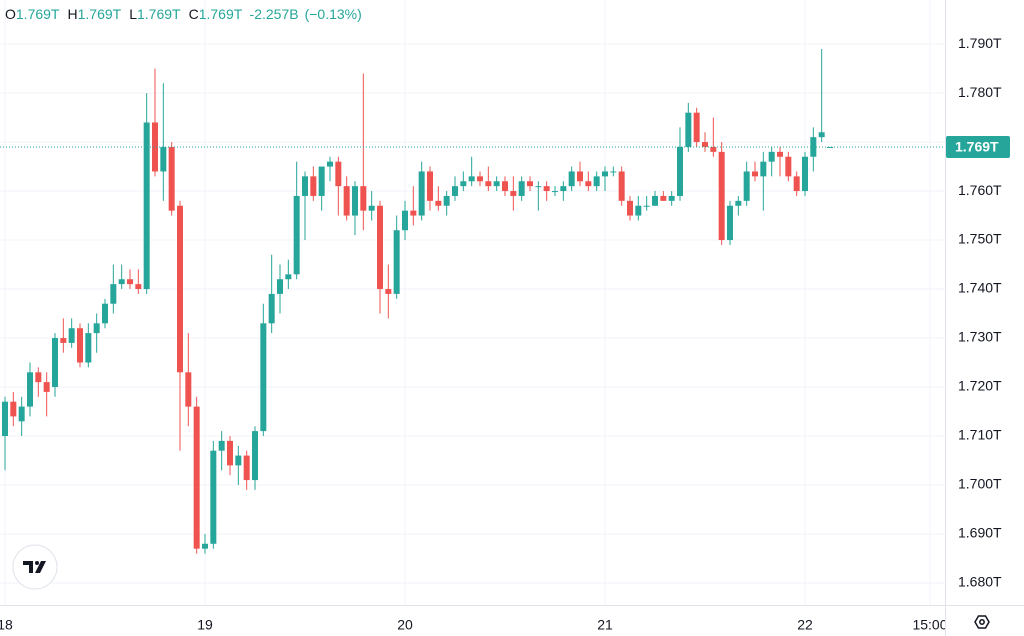  I want to click on x-tick-label: 19, so click(205, 625).